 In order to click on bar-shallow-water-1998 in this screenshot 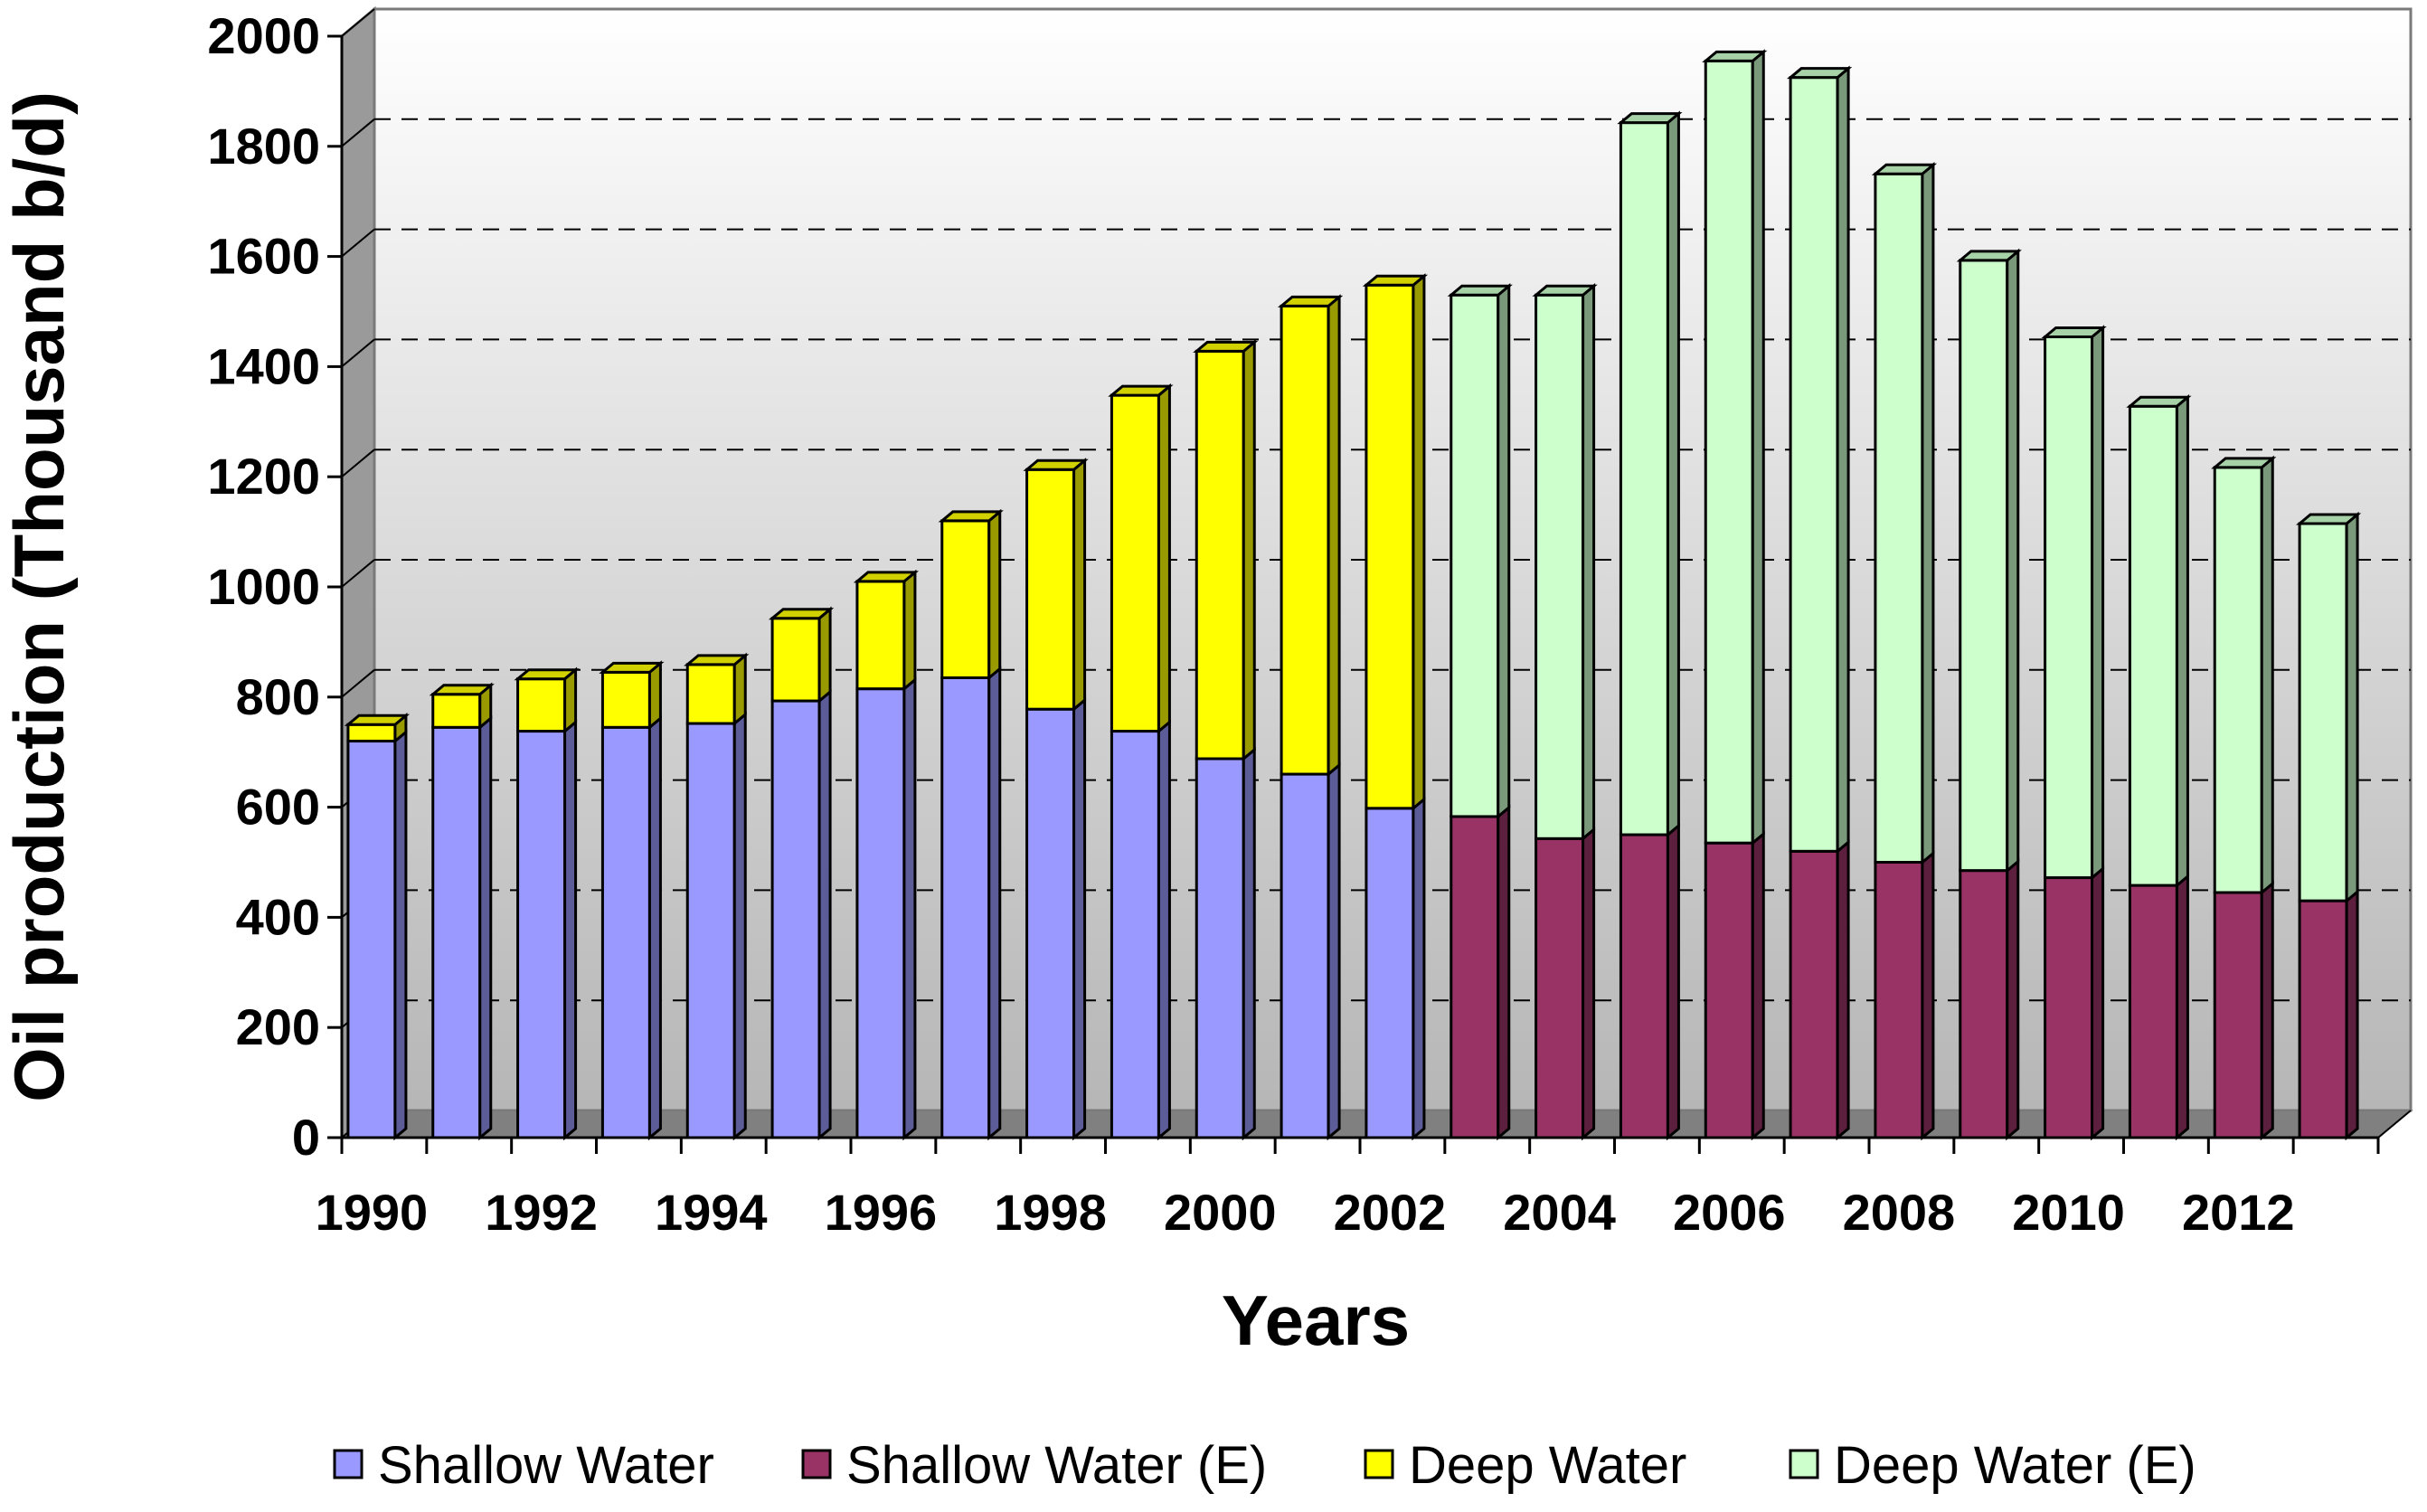, I will do `click(1050, 923)`.